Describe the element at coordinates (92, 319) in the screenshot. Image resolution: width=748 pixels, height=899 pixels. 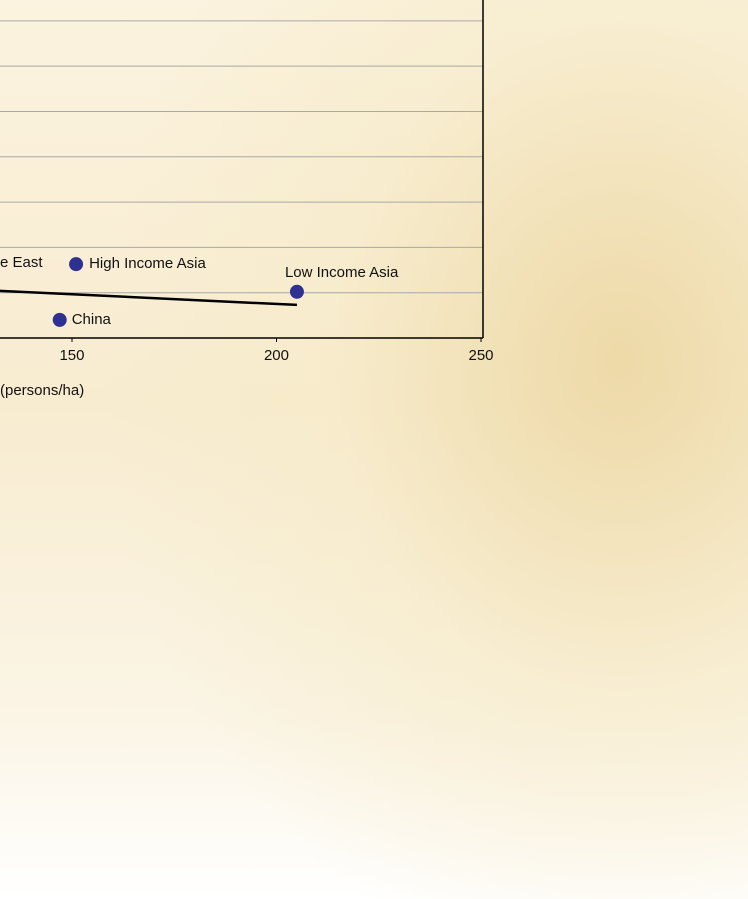
I see `point-label: China` at that location.